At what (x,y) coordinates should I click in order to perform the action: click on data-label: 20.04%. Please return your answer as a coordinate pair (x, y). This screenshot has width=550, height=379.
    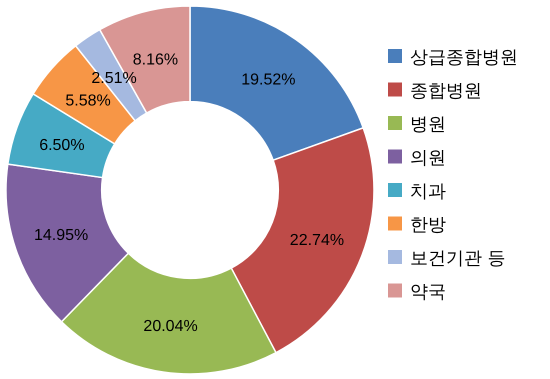
    Looking at the image, I should click on (170, 326).